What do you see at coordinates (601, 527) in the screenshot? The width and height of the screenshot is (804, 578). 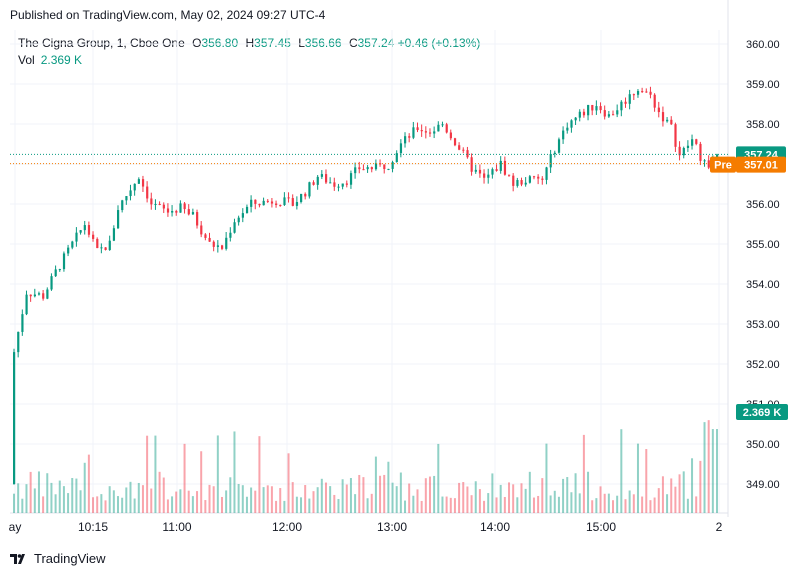 I see `x-tick-label: 15:00` at bounding box center [601, 527].